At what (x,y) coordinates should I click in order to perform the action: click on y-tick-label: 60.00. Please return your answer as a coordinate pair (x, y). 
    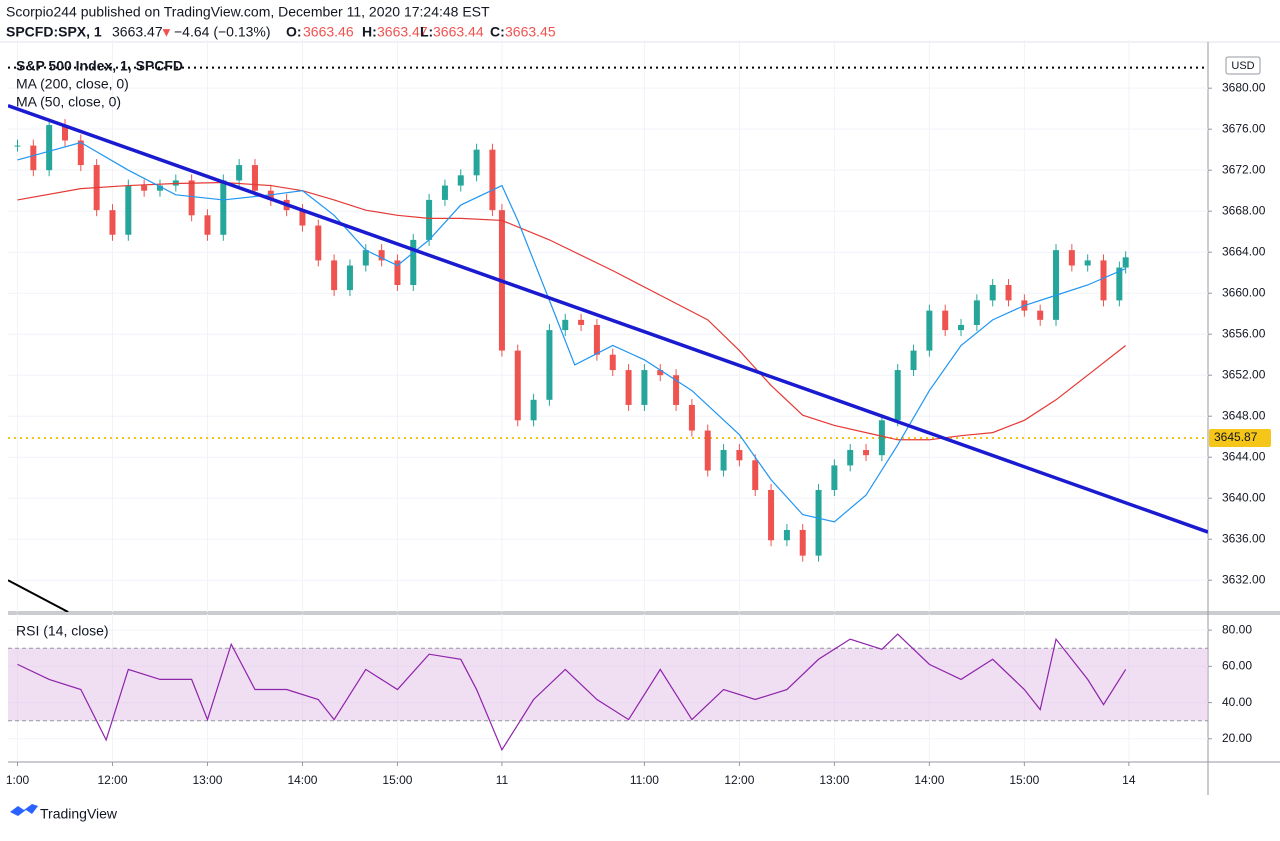
    Looking at the image, I should click on (1237, 666).